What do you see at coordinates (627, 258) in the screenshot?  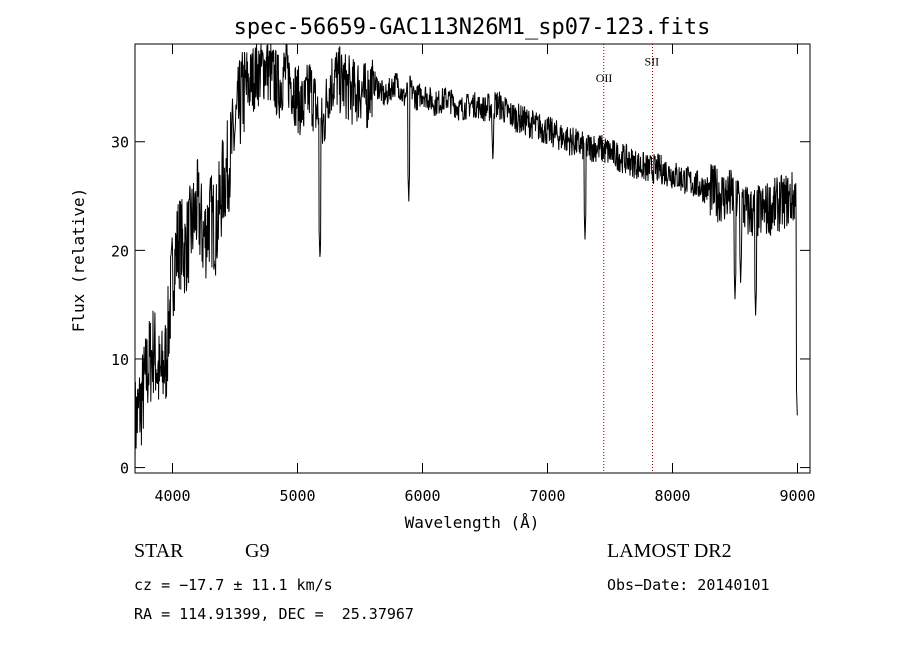 I see `emission-line-markers: OII SII` at bounding box center [627, 258].